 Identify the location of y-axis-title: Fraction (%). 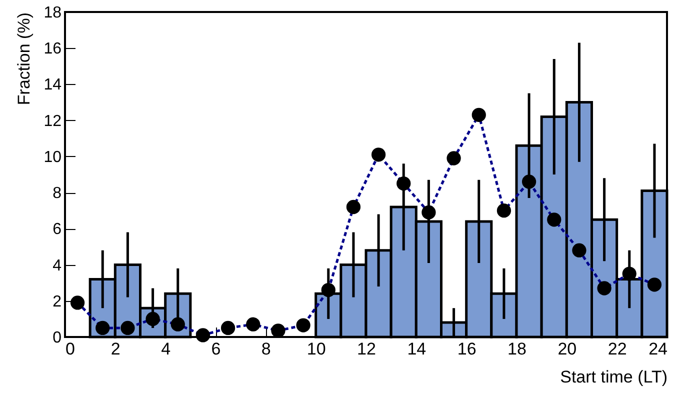
(24, 59).